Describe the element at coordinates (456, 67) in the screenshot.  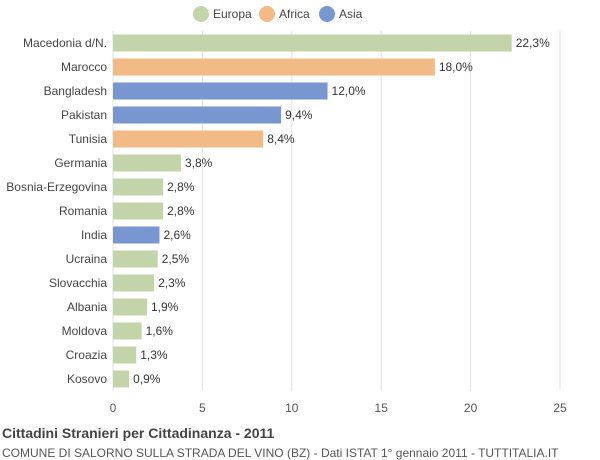
I see `value-label-1: 18,0%` at that location.